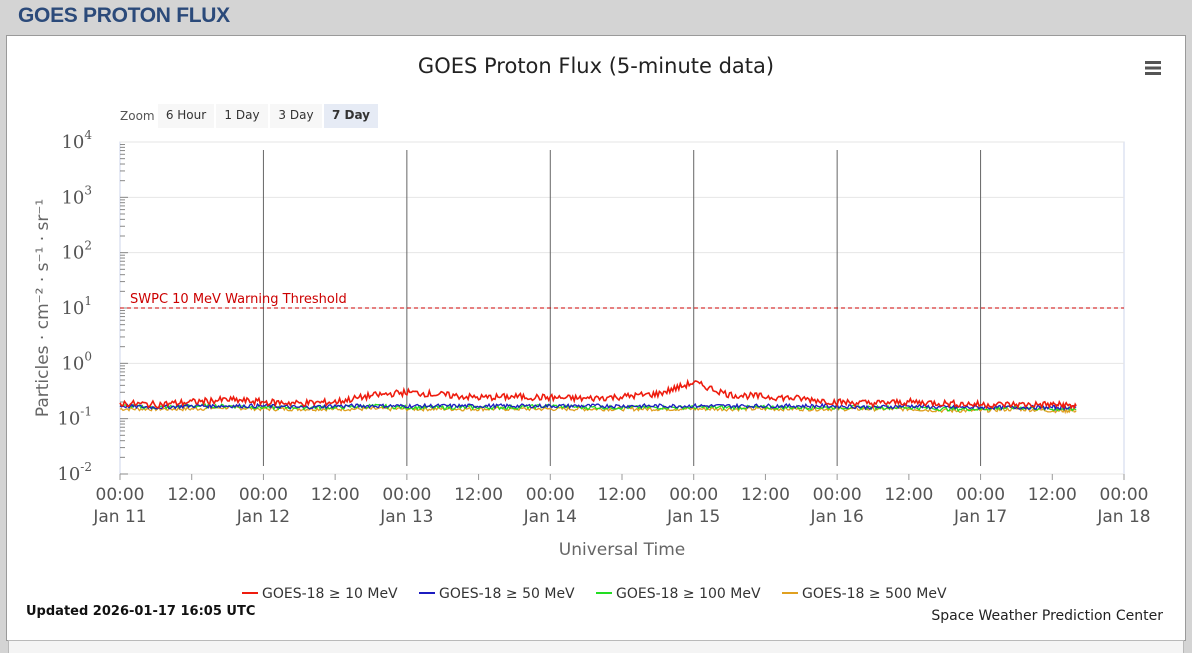  I want to click on x-tick-date: Jan 18, so click(1123, 517).